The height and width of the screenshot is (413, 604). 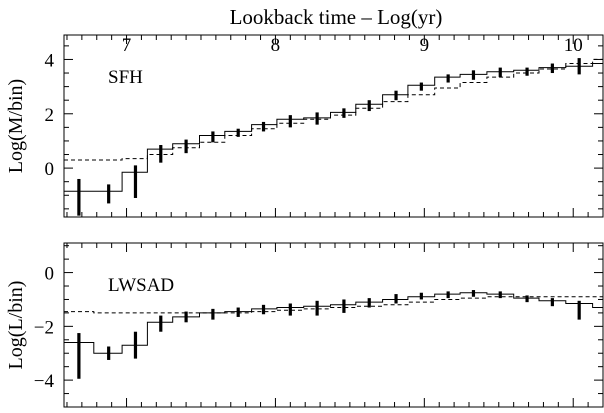 I want to click on y-tick-label-lwsad: 0, so click(x=50, y=274).